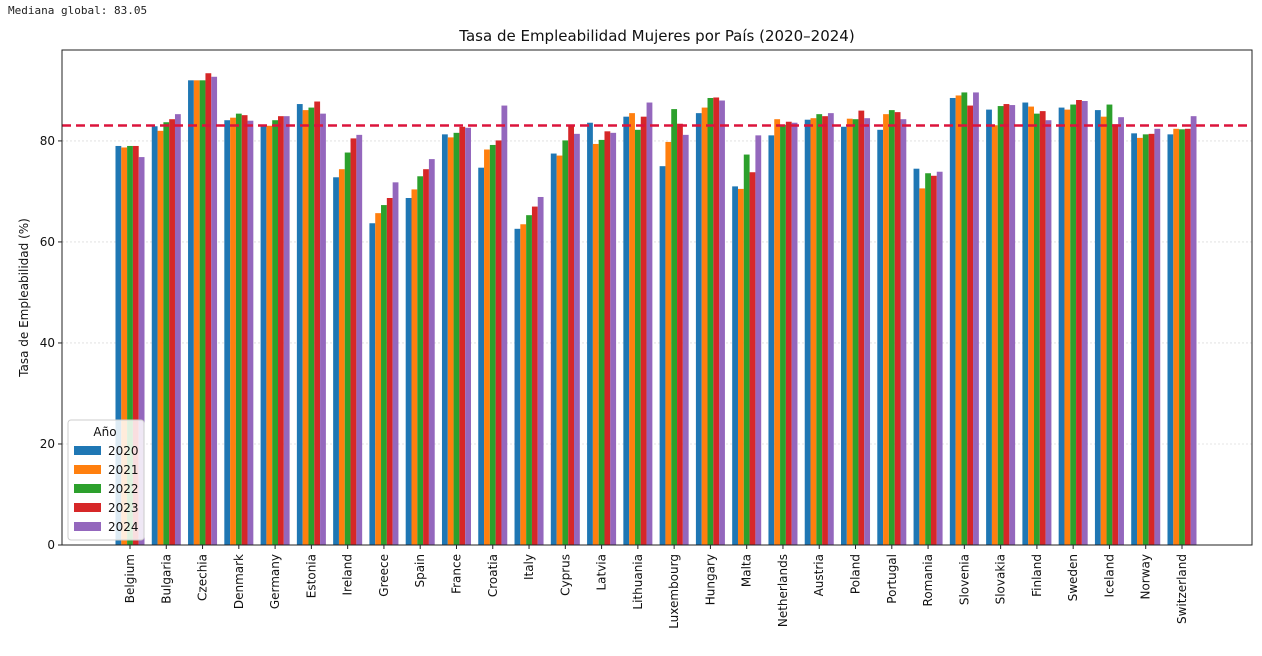 The width and height of the screenshot is (1262, 656). What do you see at coordinates (819, 575) in the screenshot?
I see `x-tick-label-austria: Austria` at bounding box center [819, 575].